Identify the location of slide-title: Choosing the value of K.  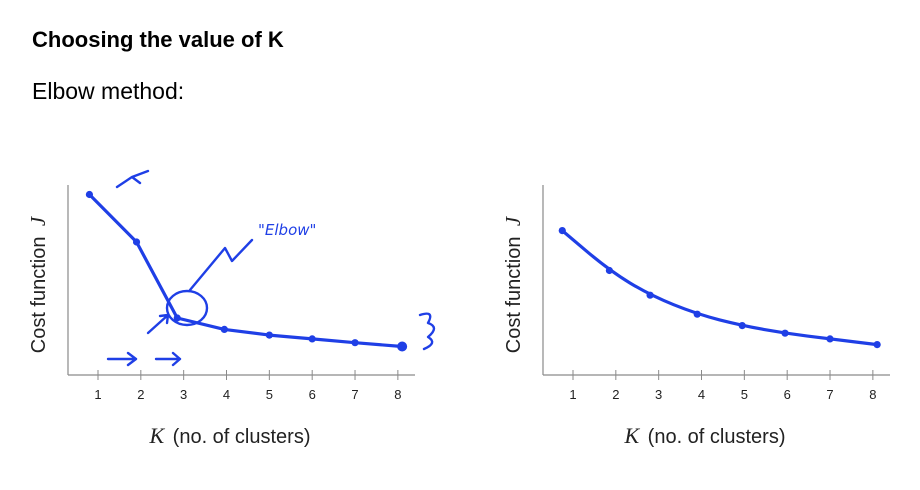
(158, 39).